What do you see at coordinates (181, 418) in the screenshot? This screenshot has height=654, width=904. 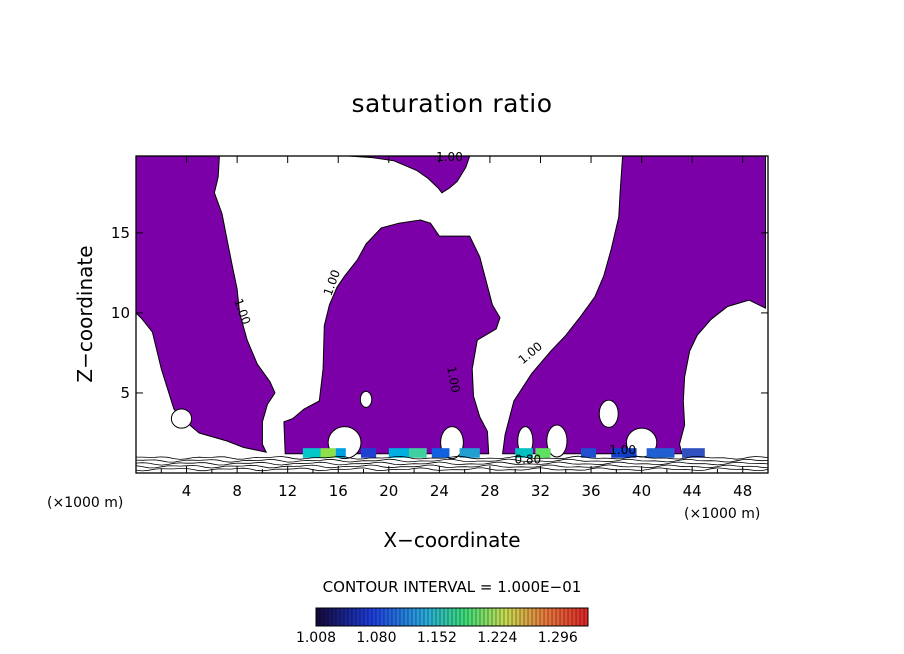 I see `contour-hole-left-bubble` at bounding box center [181, 418].